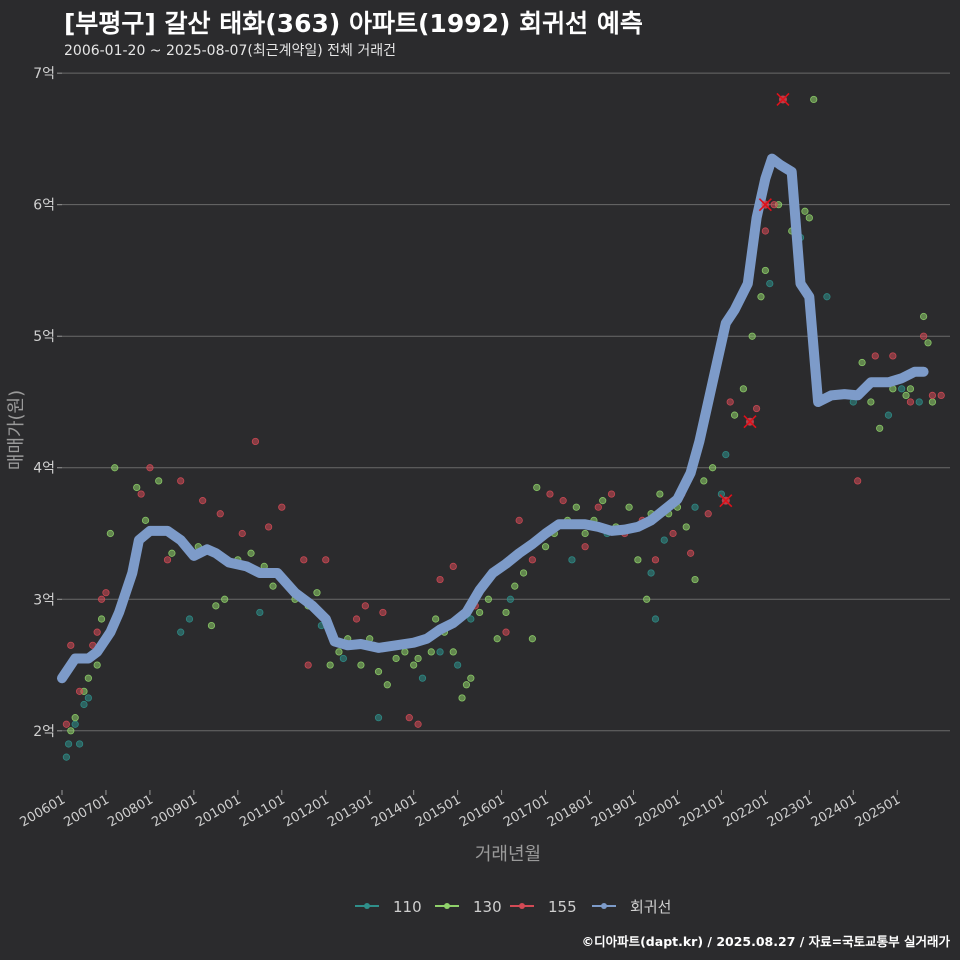 The image size is (960, 960). What do you see at coordinates (407, 907) in the screenshot?
I see `legend-label: 110` at bounding box center [407, 907].